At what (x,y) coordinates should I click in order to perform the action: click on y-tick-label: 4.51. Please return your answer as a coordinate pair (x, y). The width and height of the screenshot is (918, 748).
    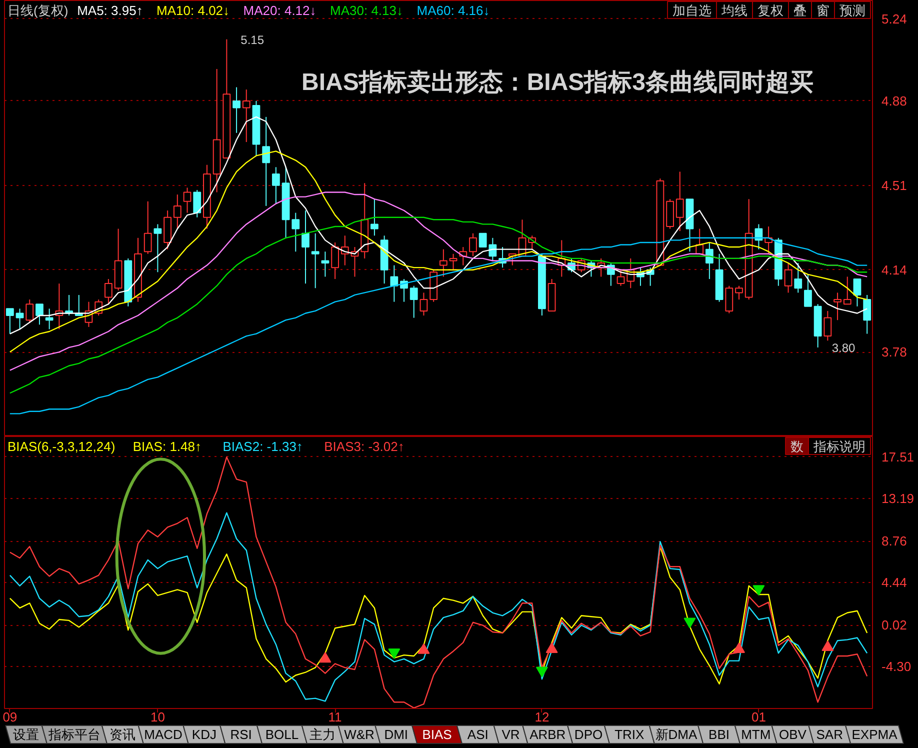
    Looking at the image, I should click on (894, 185).